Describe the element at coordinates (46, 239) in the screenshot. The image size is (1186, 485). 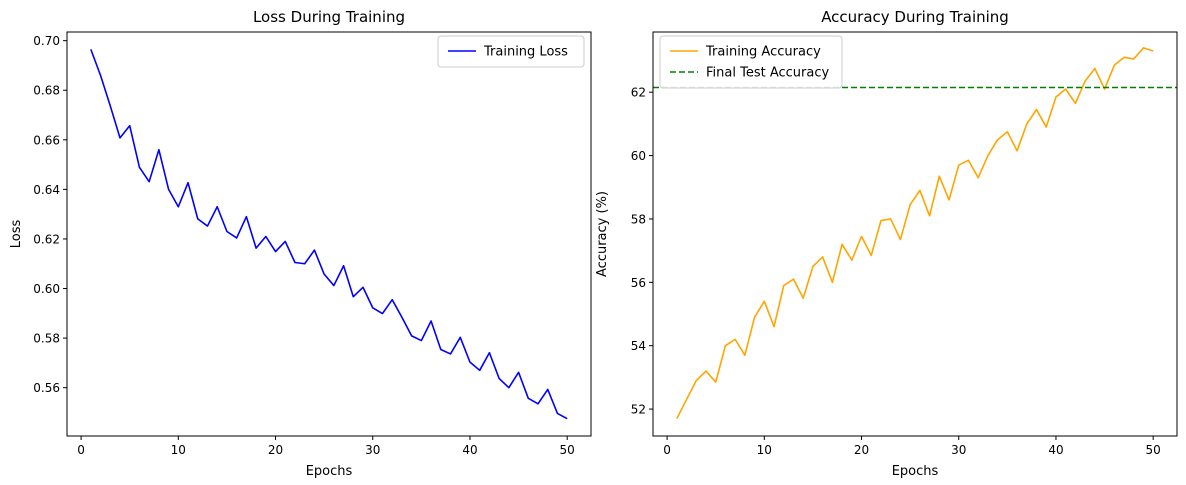
I see `y-tick-label: 0.62` at that location.